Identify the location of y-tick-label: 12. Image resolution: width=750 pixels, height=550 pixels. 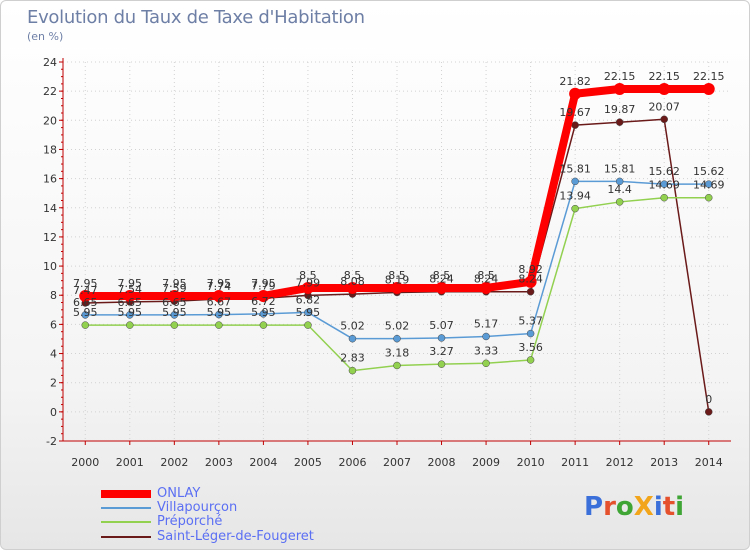
(50, 237).